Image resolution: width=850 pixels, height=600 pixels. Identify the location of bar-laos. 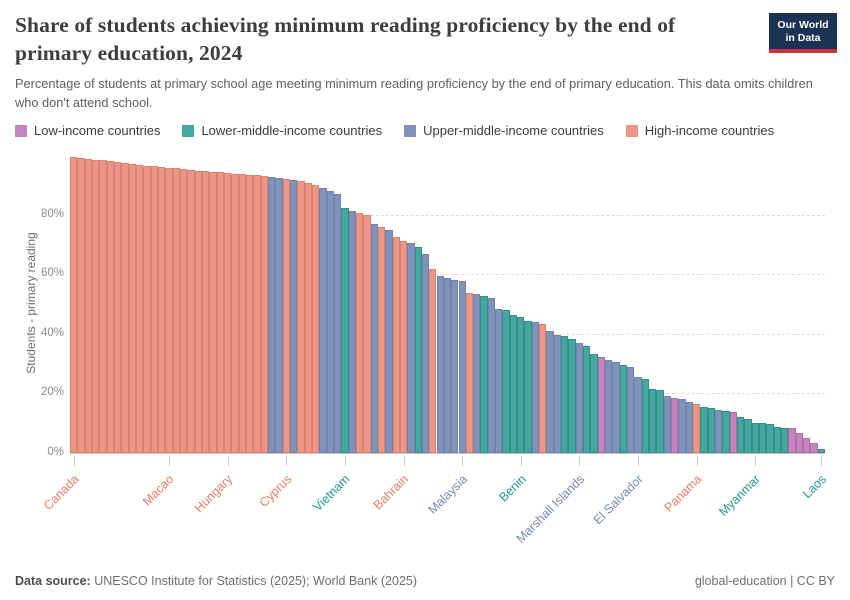
(821, 450).